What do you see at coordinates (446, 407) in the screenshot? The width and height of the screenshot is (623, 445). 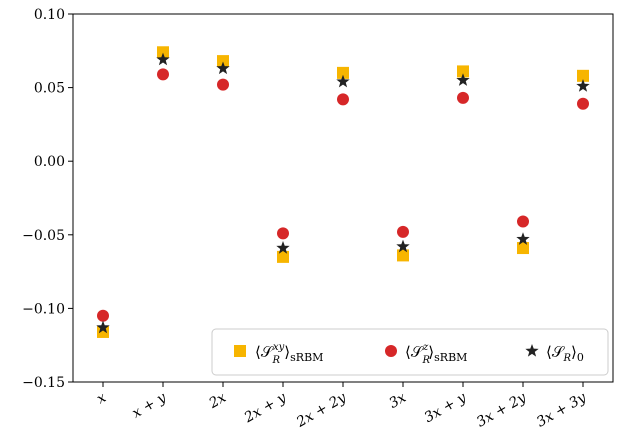 I see `x-tick-label: 3x + y` at bounding box center [446, 407].